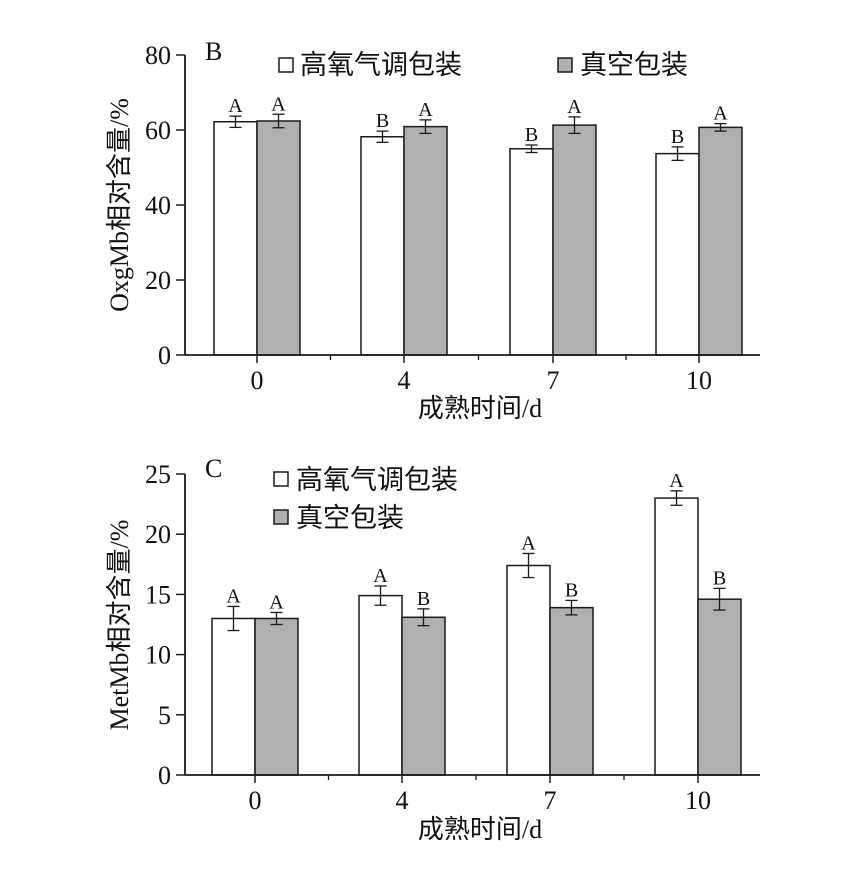 The height and width of the screenshot is (869, 847). I want to click on panel-c-bar-s0-c2, so click(528, 670).